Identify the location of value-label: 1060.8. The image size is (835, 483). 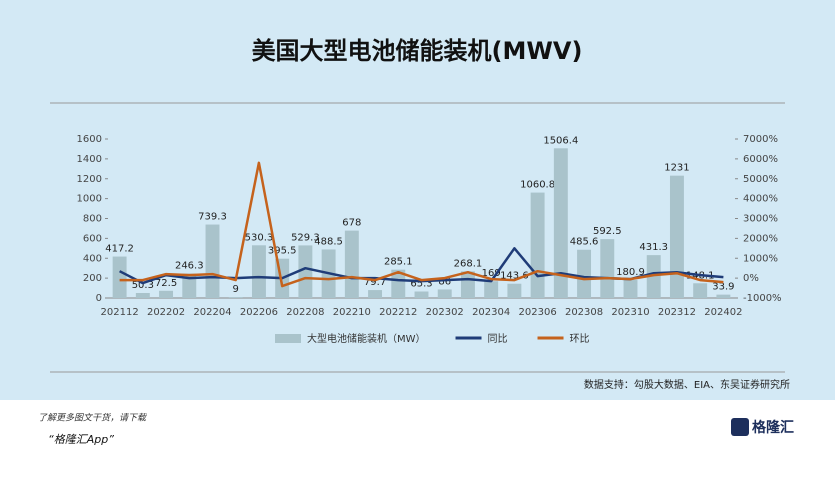
(537, 185).